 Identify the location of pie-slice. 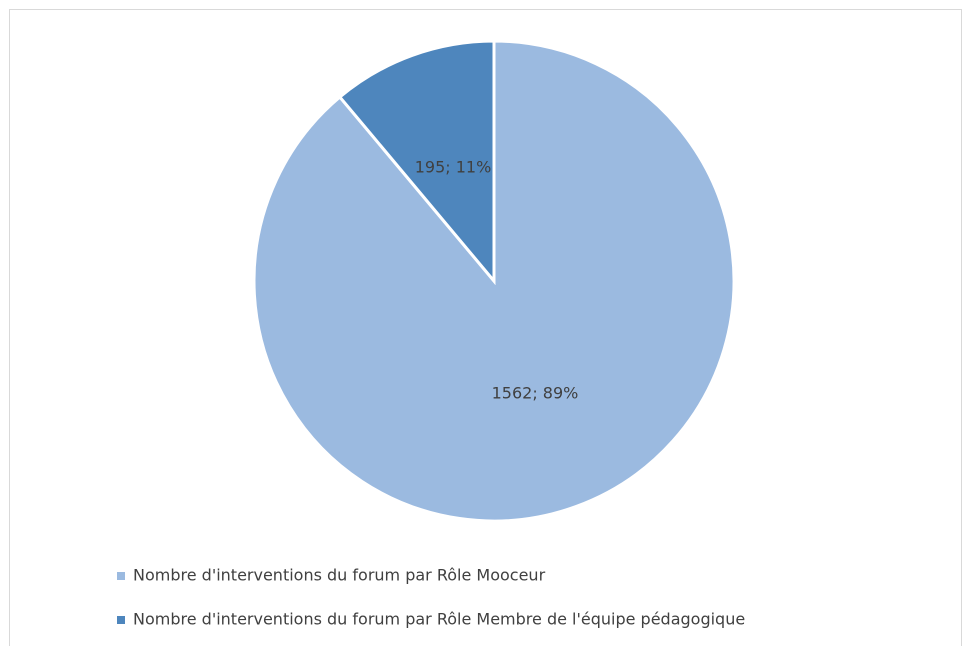
(416, 162).